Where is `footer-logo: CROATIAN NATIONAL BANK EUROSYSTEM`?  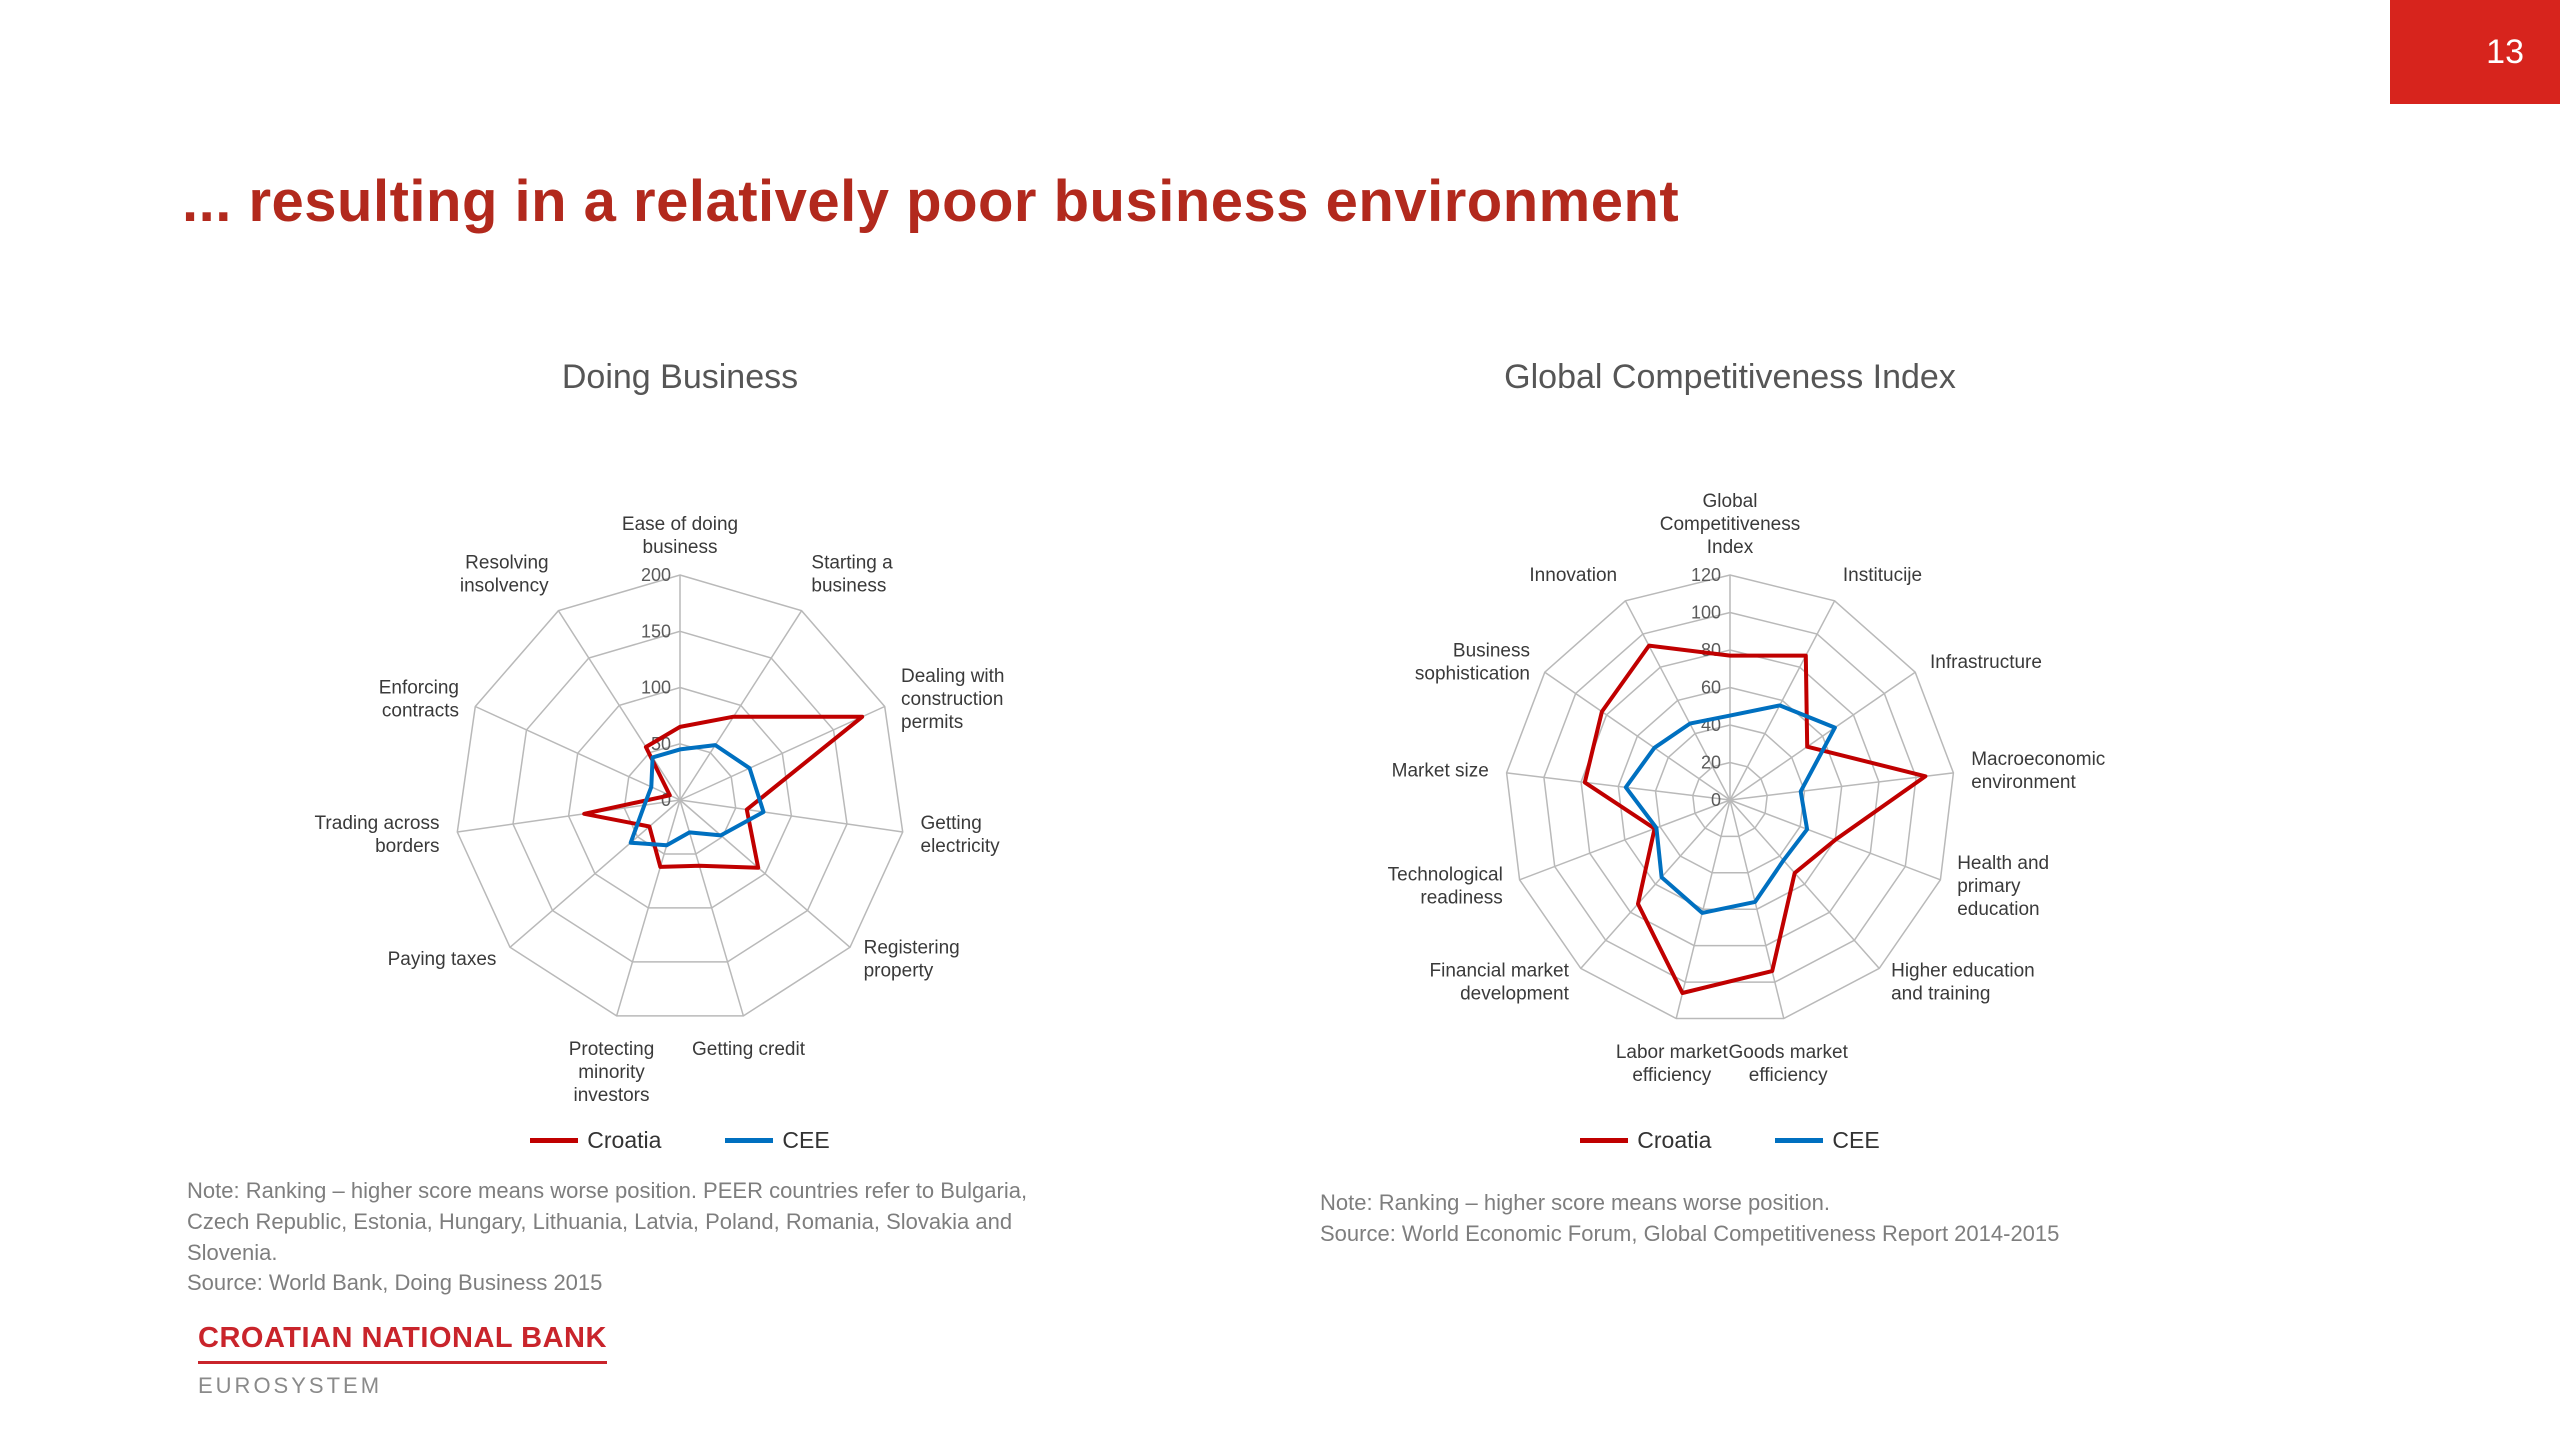 footer-logo: CROATIAN NATIONAL BANK EUROSYSTEM is located at coordinates (402, 1360).